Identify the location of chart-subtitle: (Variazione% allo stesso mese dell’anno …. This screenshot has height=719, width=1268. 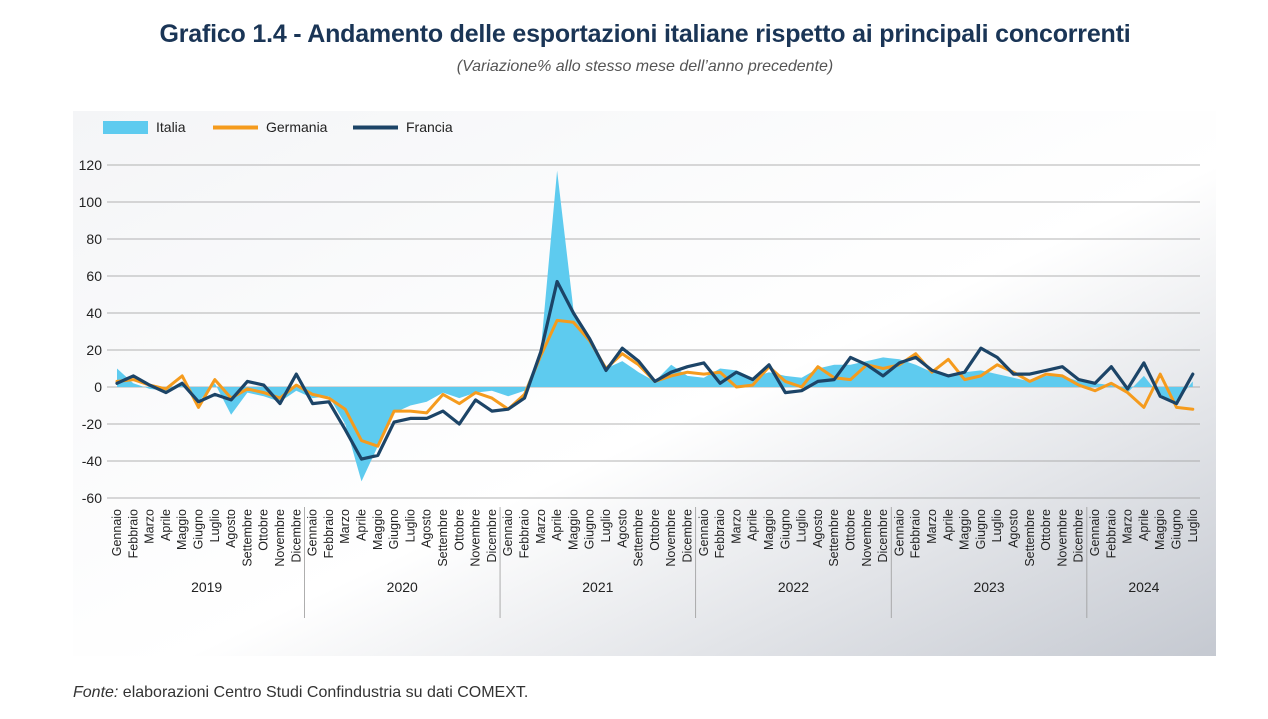
(645, 66).